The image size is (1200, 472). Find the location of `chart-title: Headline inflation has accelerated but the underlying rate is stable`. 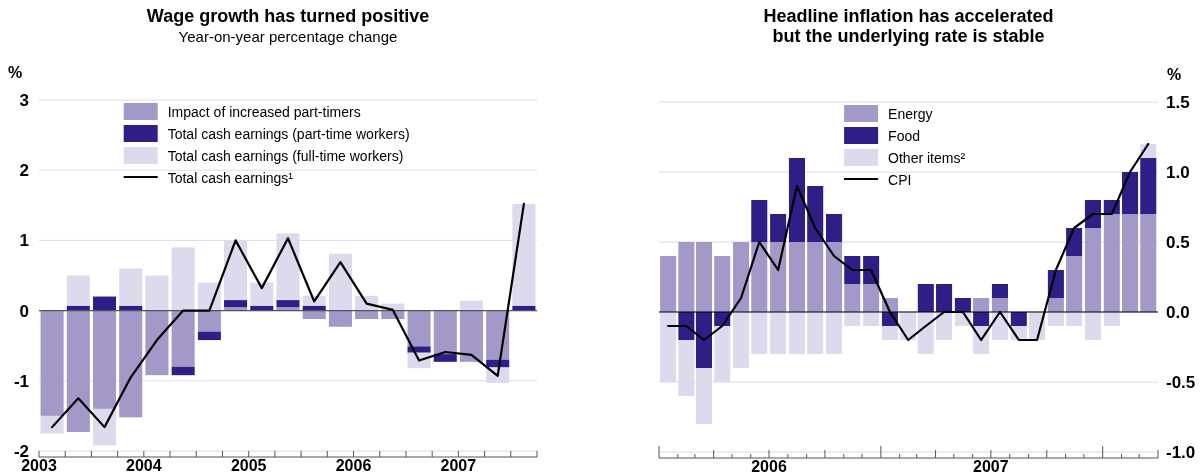

chart-title: Headline inflation has accelerated but the underlying rate is stable is located at coordinates (908, 26).